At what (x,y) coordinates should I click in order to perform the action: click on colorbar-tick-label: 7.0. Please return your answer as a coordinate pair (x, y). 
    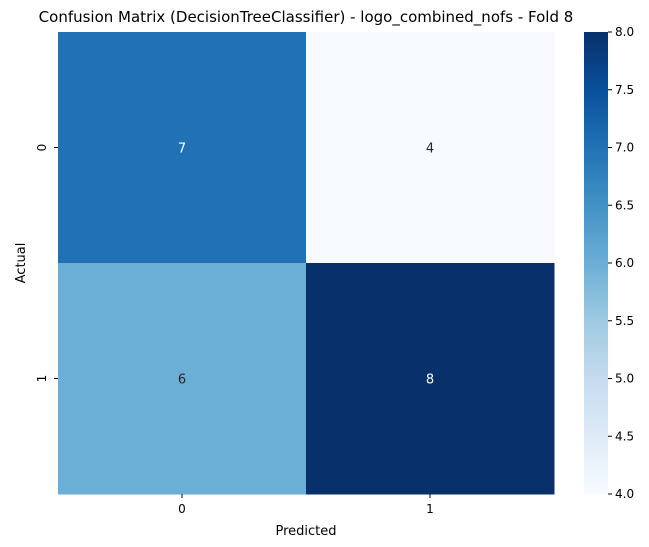
    Looking at the image, I should click on (624, 148).